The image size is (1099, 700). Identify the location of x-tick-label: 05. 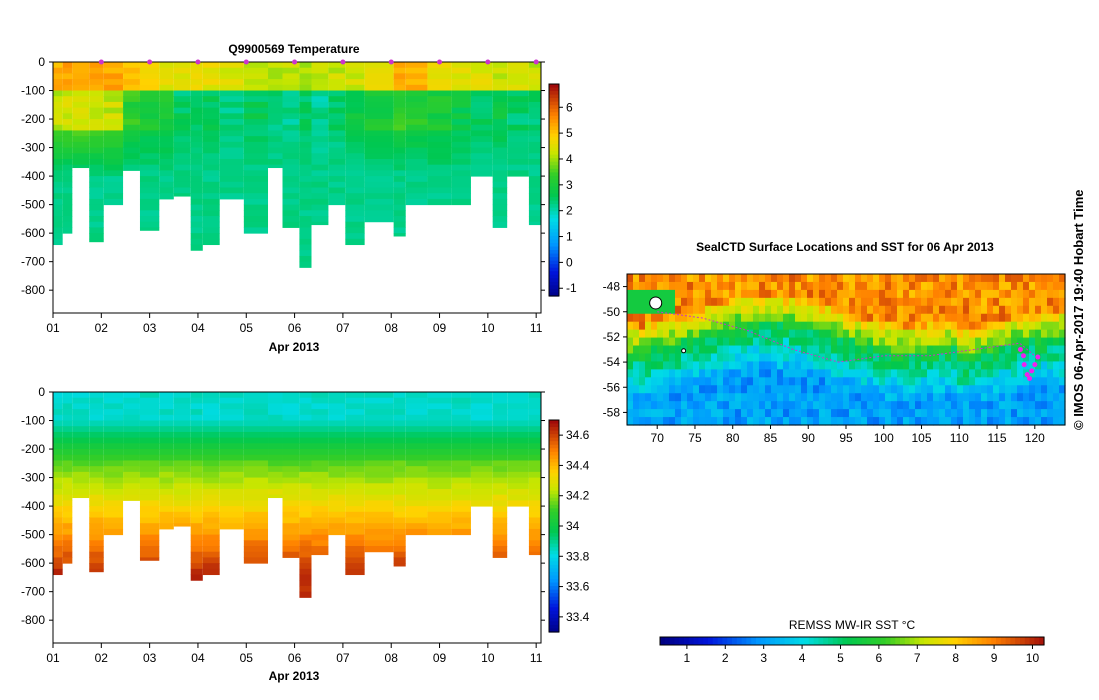
(247, 328).